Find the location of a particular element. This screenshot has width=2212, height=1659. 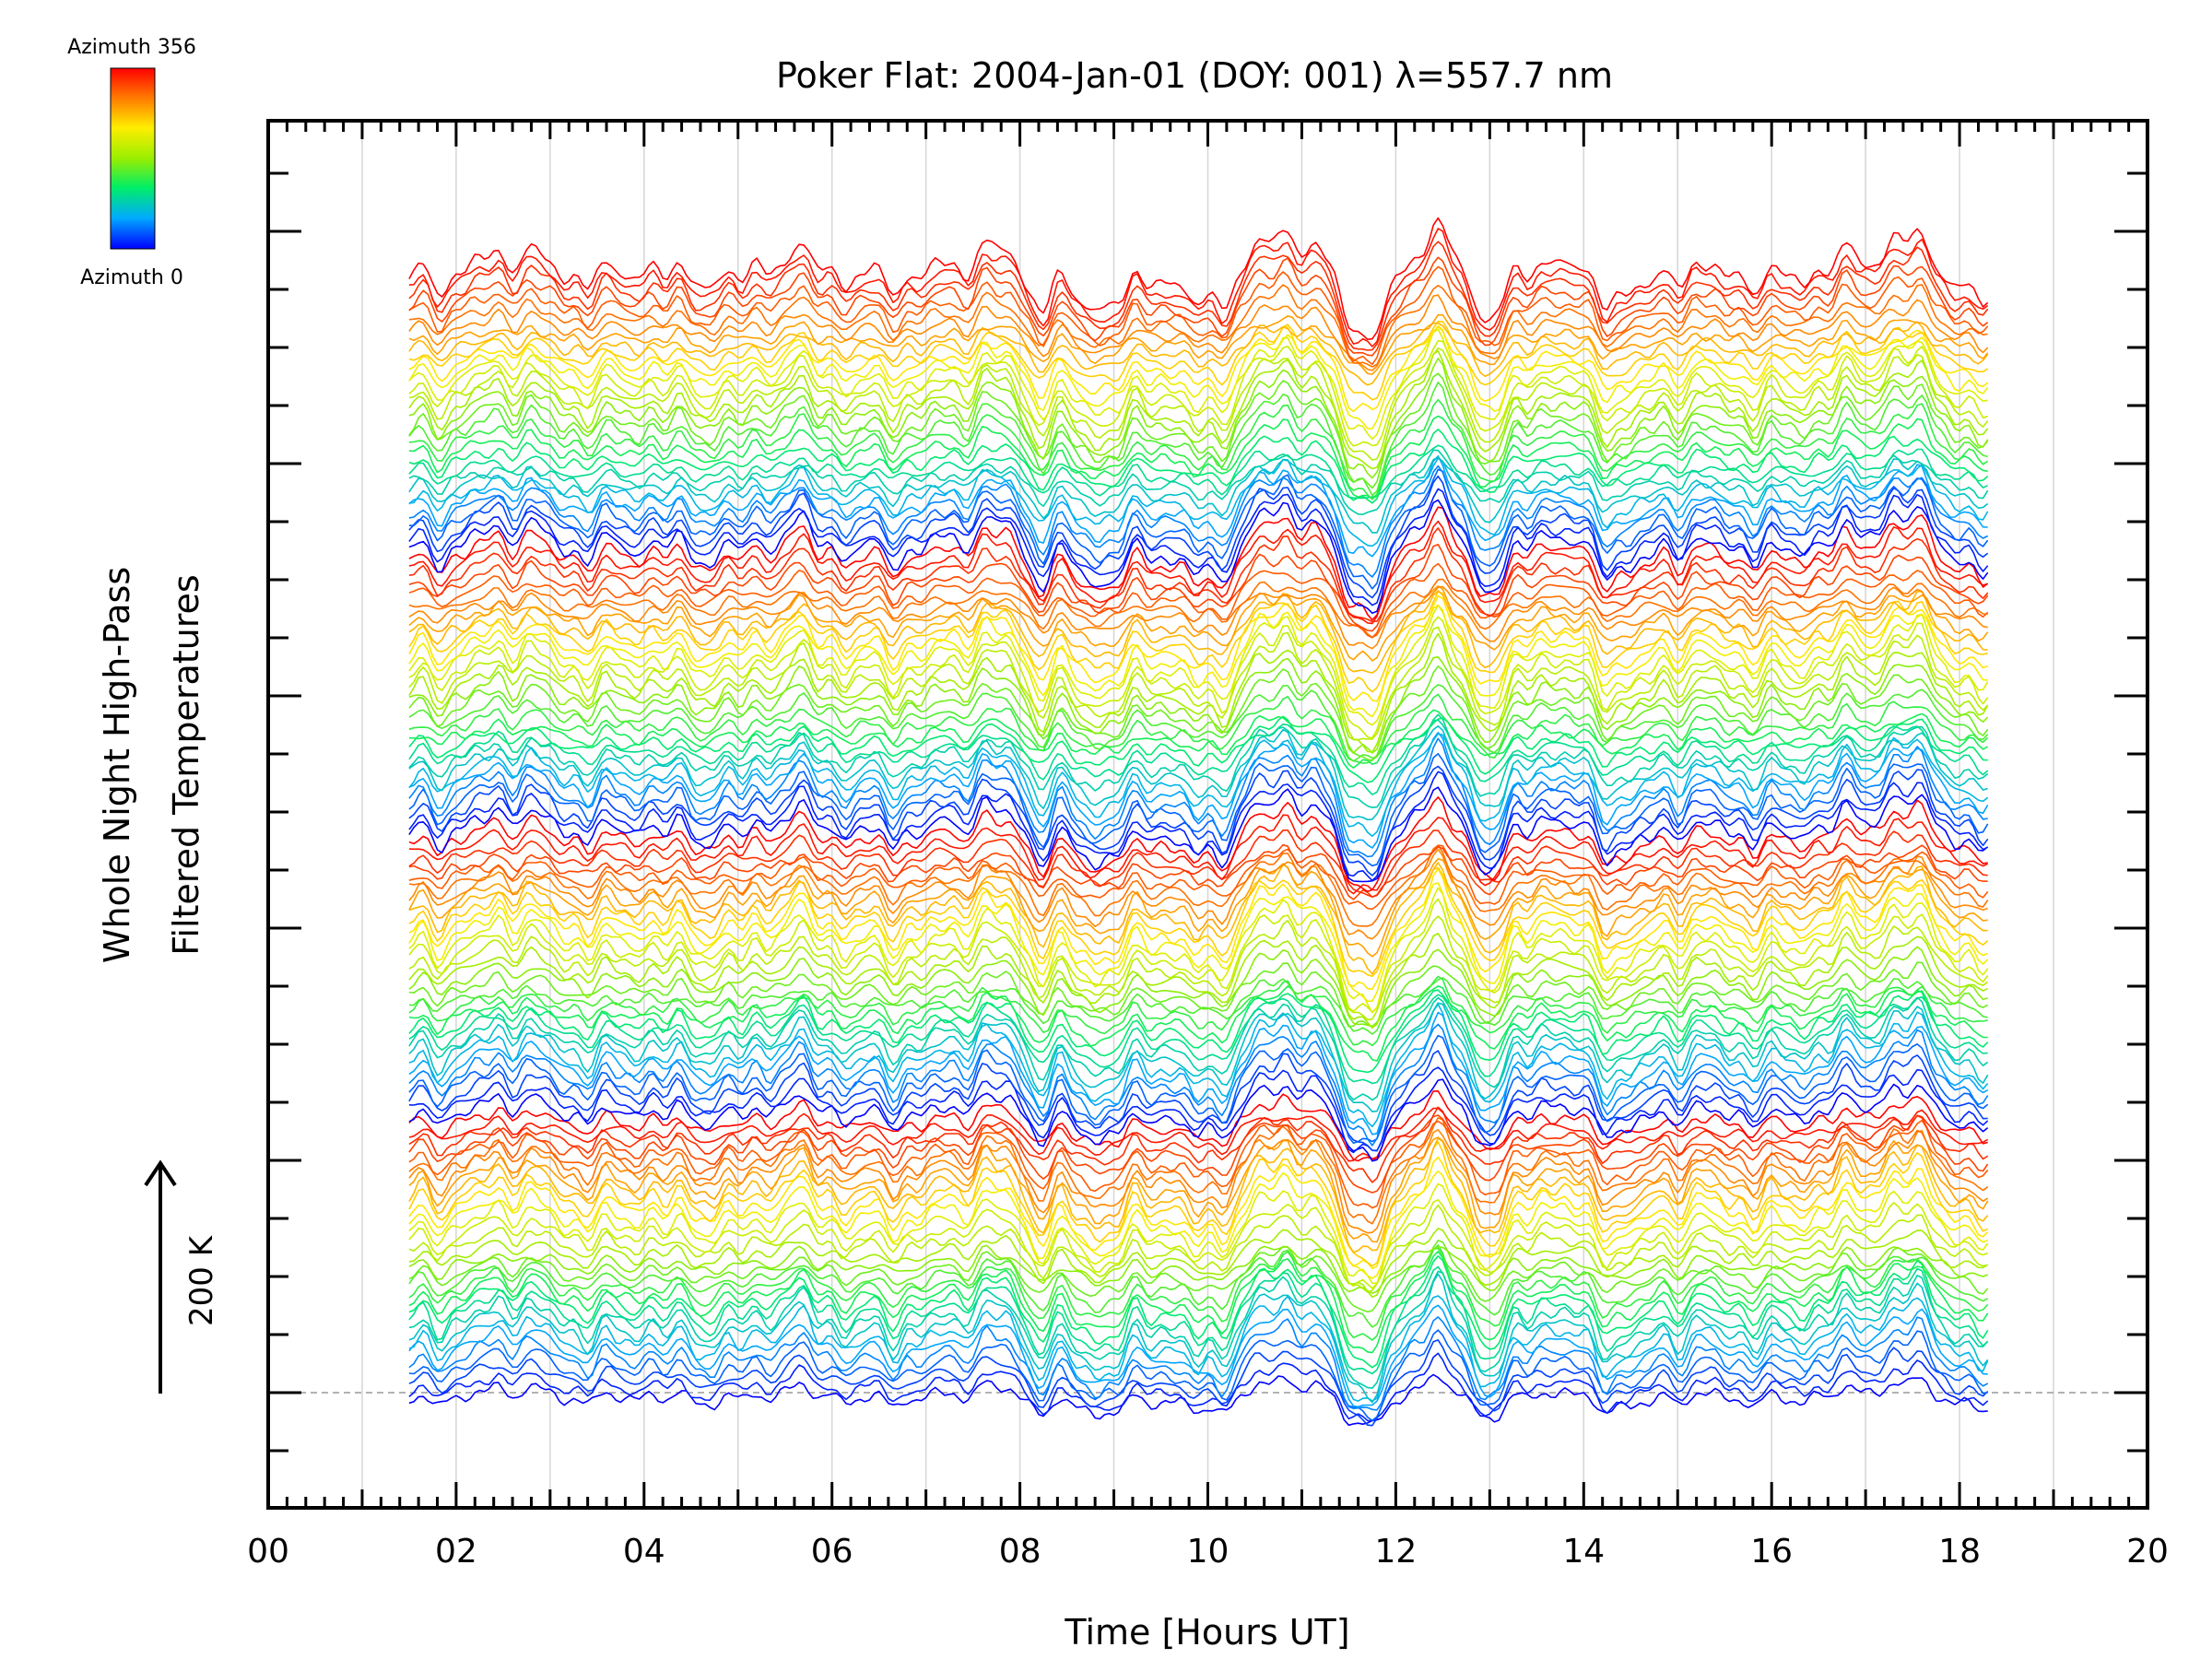

x-tick-label: 18 is located at coordinates (1959, 1552).